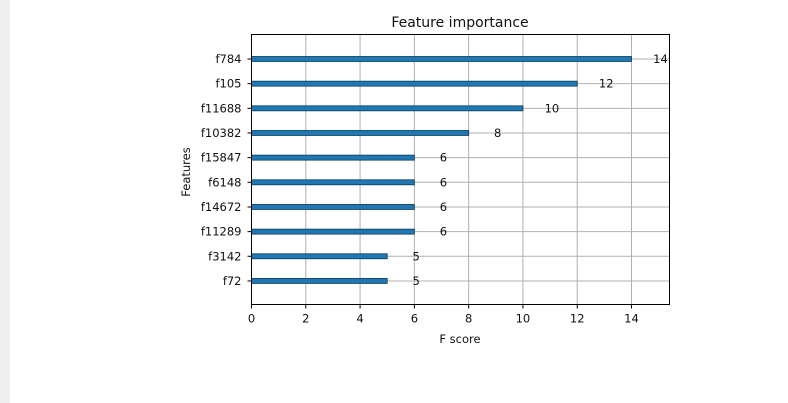 The height and width of the screenshot is (403, 788). What do you see at coordinates (577, 319) in the screenshot?
I see `x-tick-label: 12` at bounding box center [577, 319].